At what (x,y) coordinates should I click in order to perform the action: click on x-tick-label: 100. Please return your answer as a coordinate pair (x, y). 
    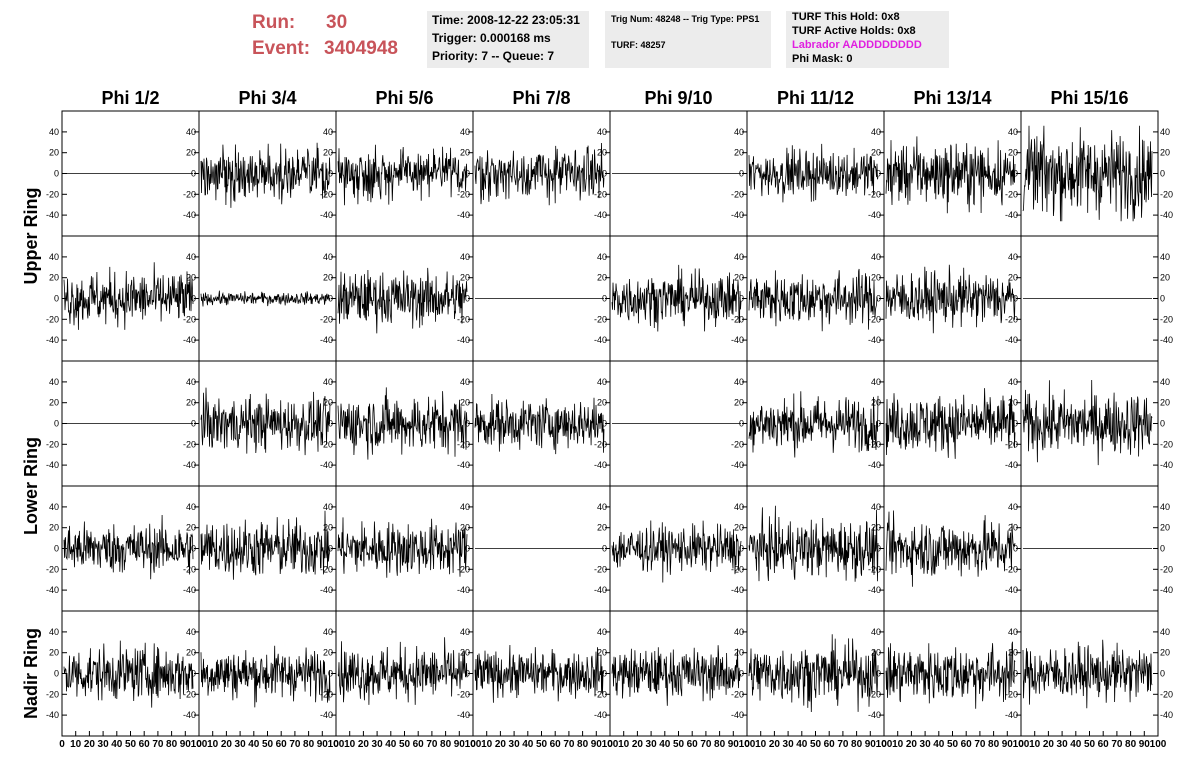
    Looking at the image, I should click on (336, 744).